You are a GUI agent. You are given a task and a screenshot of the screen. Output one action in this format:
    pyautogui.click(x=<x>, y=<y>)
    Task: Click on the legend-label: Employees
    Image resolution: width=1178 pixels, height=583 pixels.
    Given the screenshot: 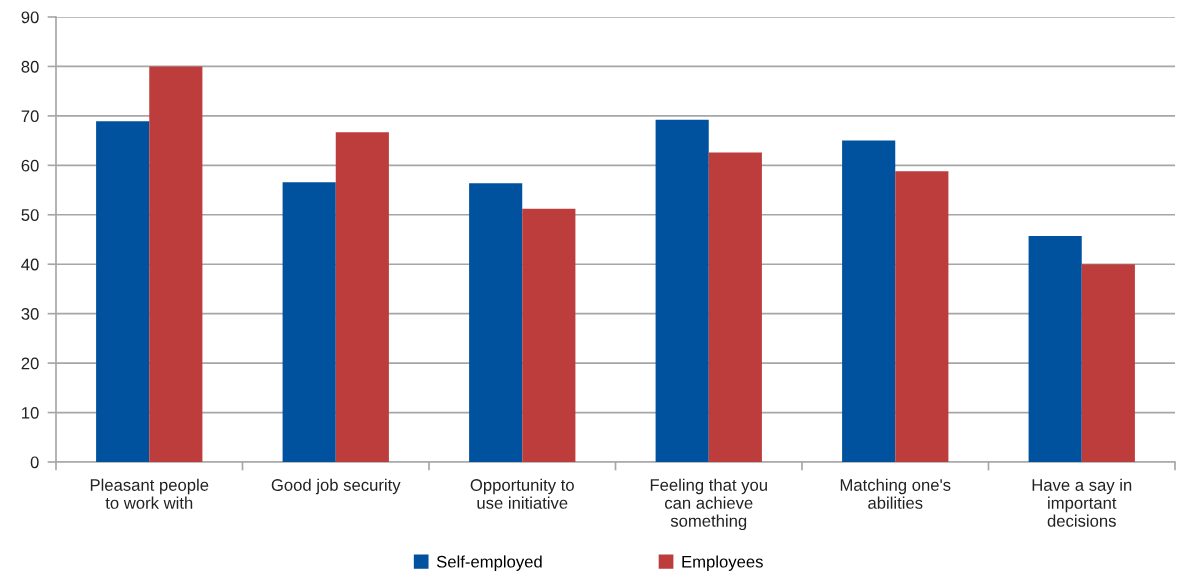 What is the action you would take?
    pyautogui.click(x=722, y=563)
    